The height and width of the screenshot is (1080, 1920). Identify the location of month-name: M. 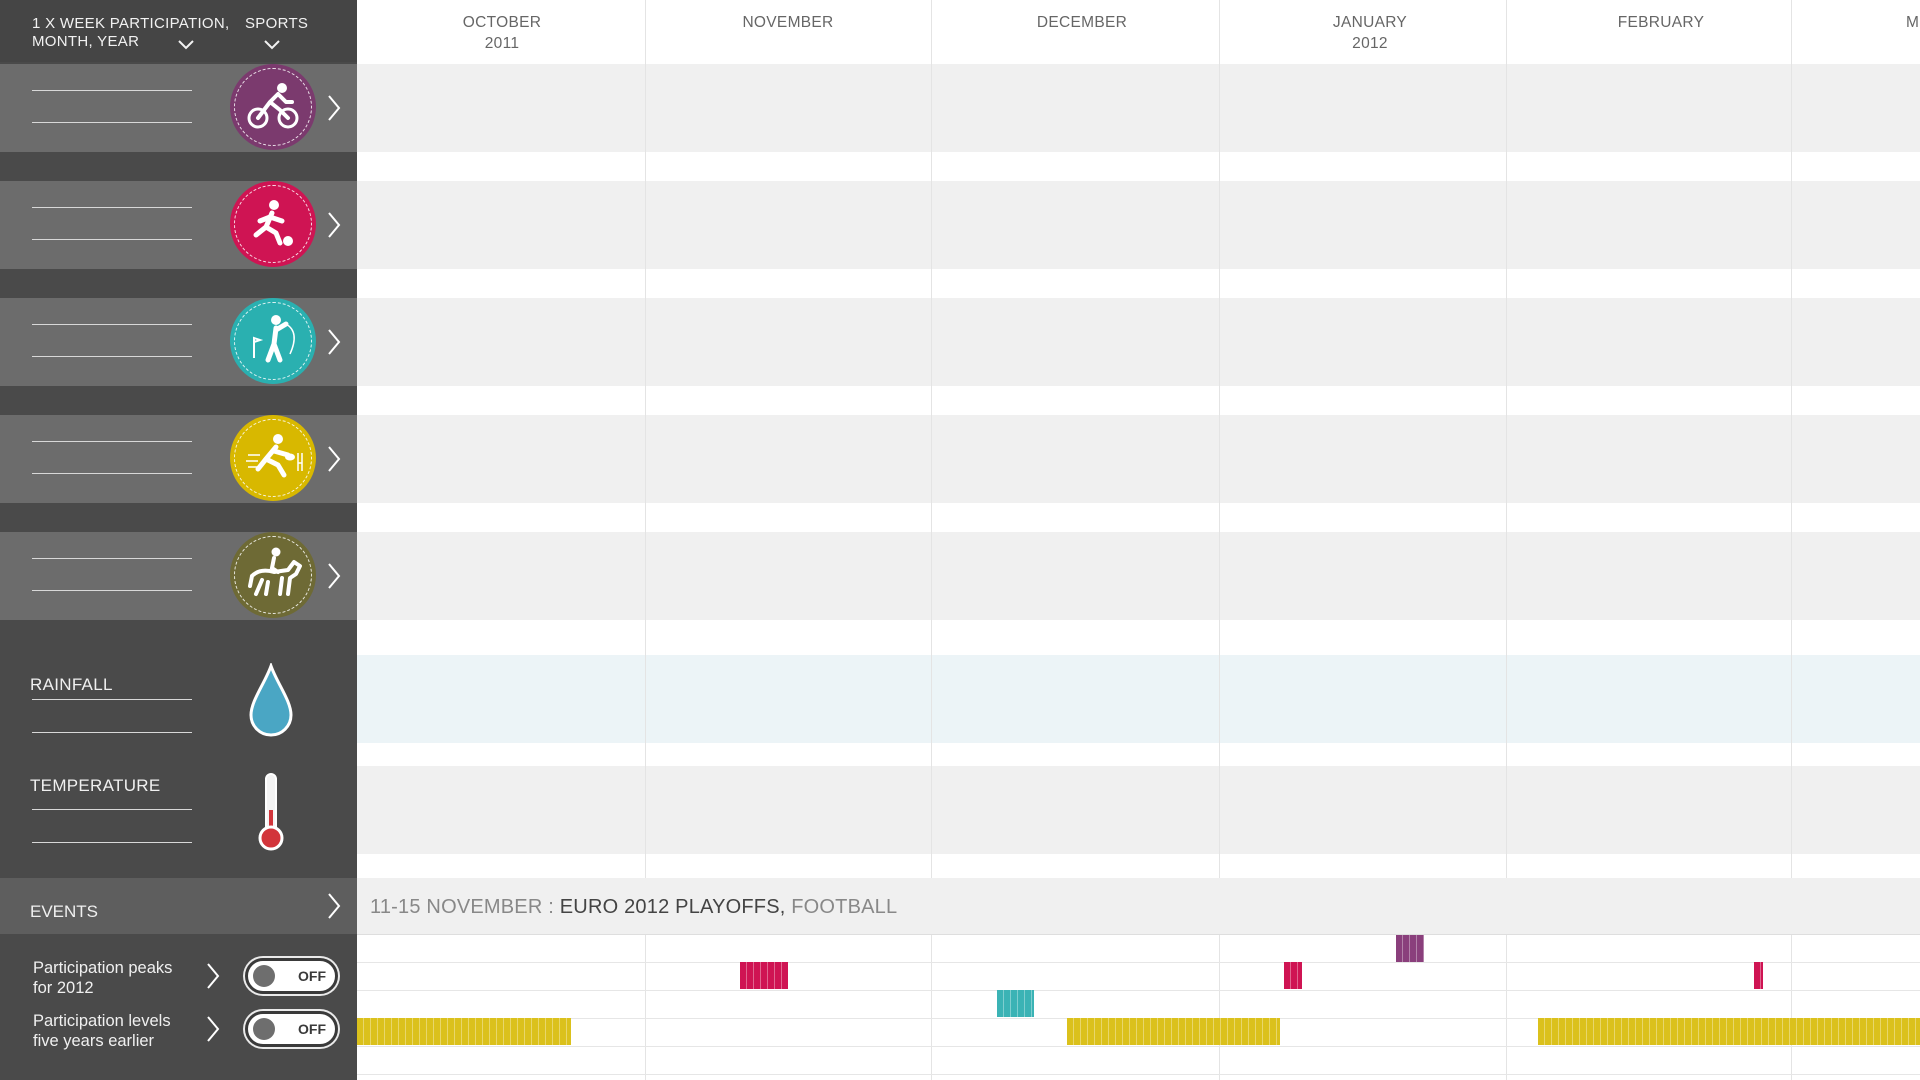
(1913, 22).